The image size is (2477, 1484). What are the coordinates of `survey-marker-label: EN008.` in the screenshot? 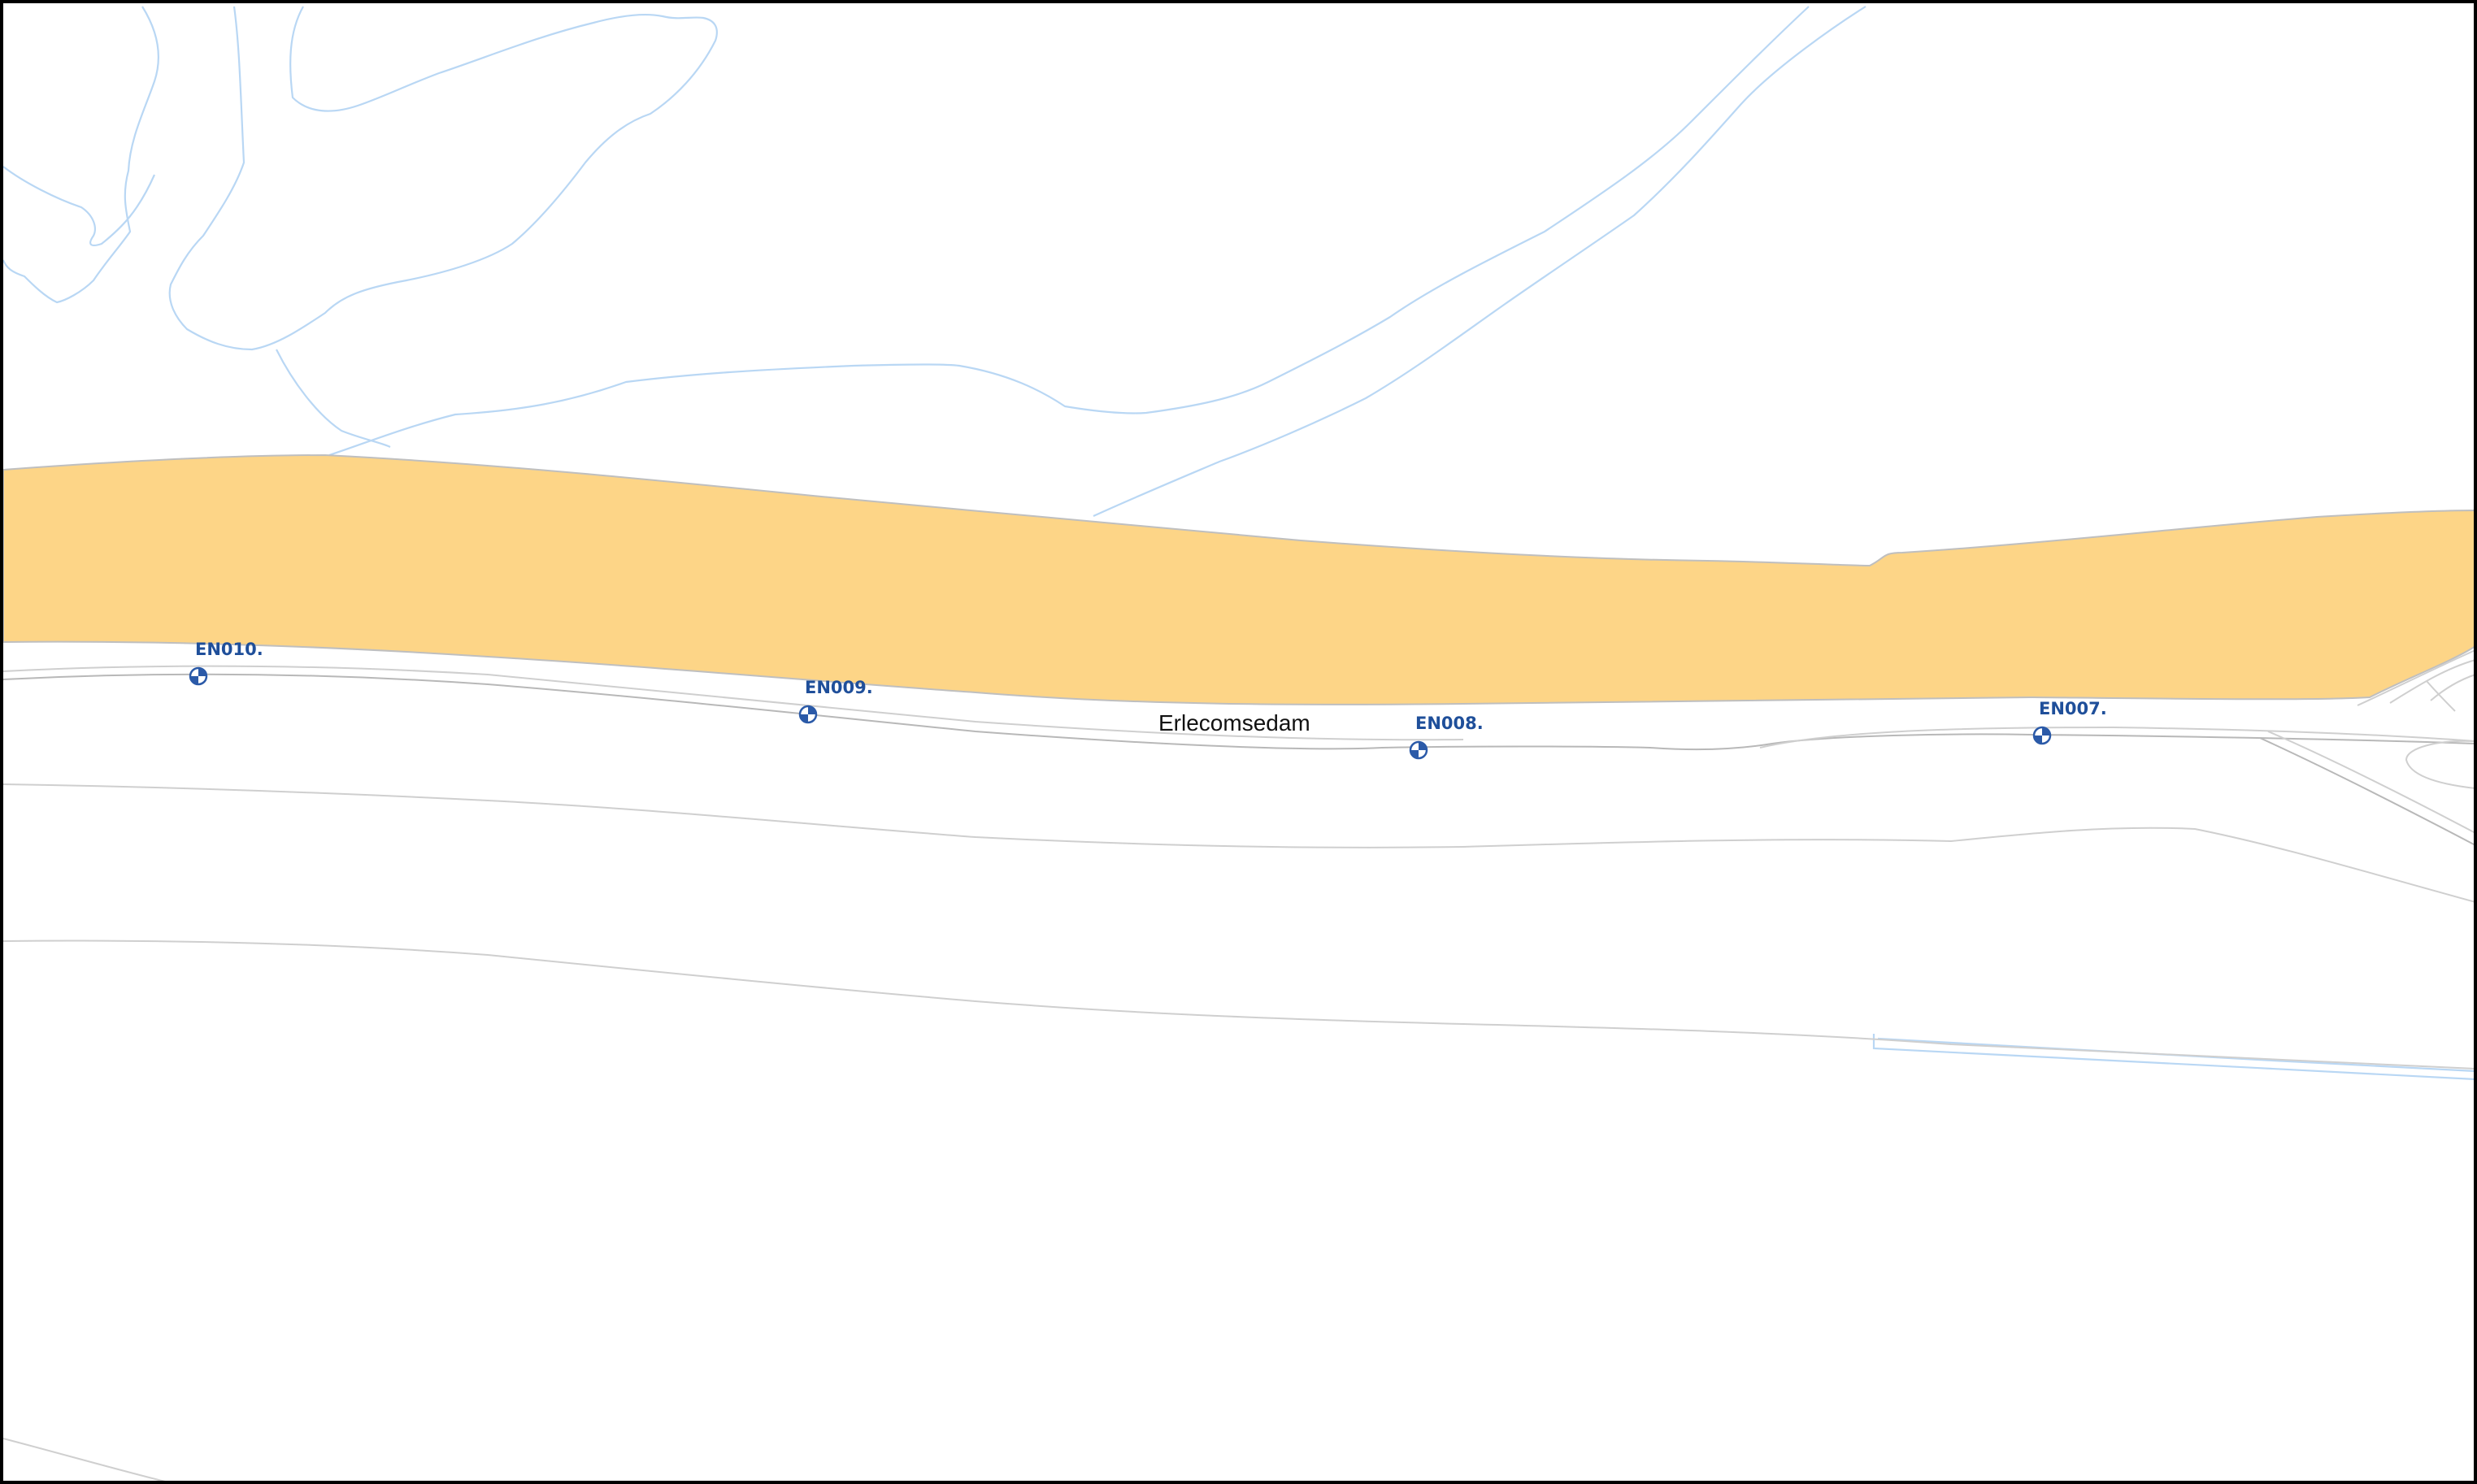 It's located at (1449, 723).